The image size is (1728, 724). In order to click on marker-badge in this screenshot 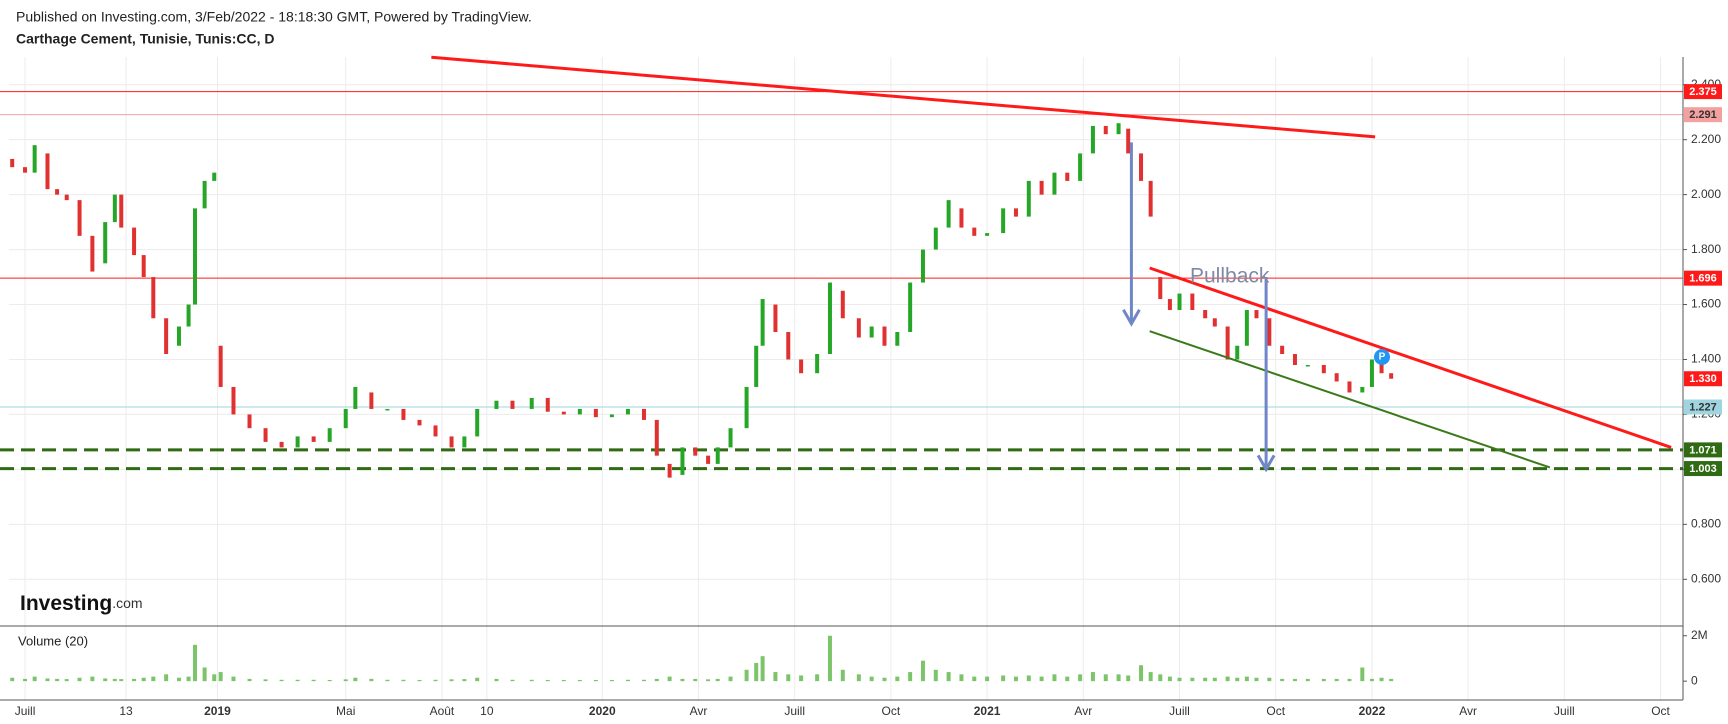, I will do `click(1382, 357)`.